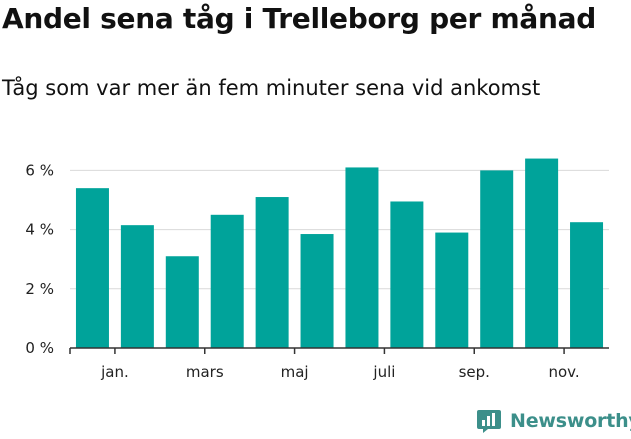  I want to click on bar-juni, so click(362, 257).